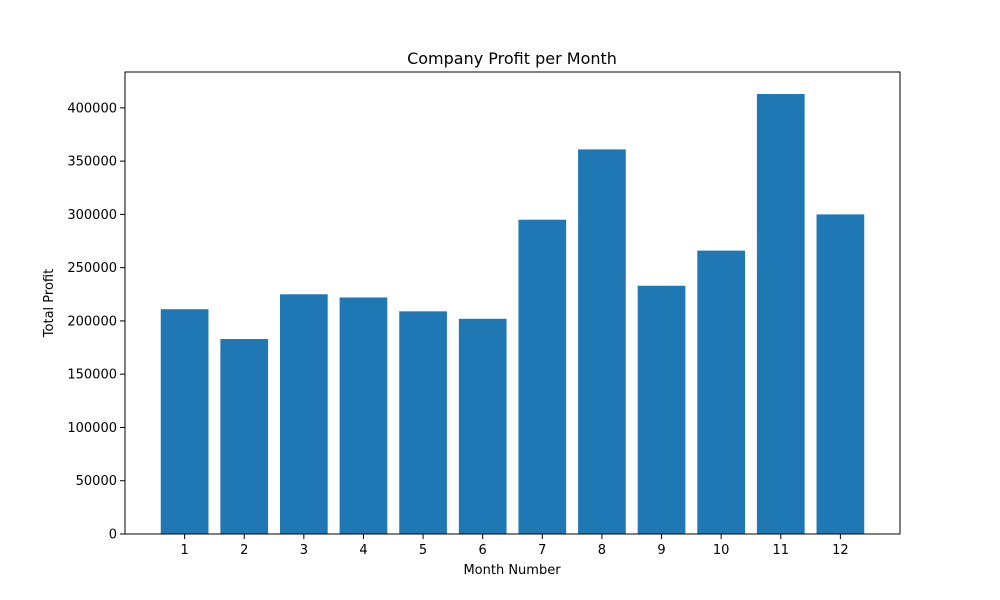 The image size is (1000, 600). I want to click on y-tick-label: 300000, so click(92, 215).